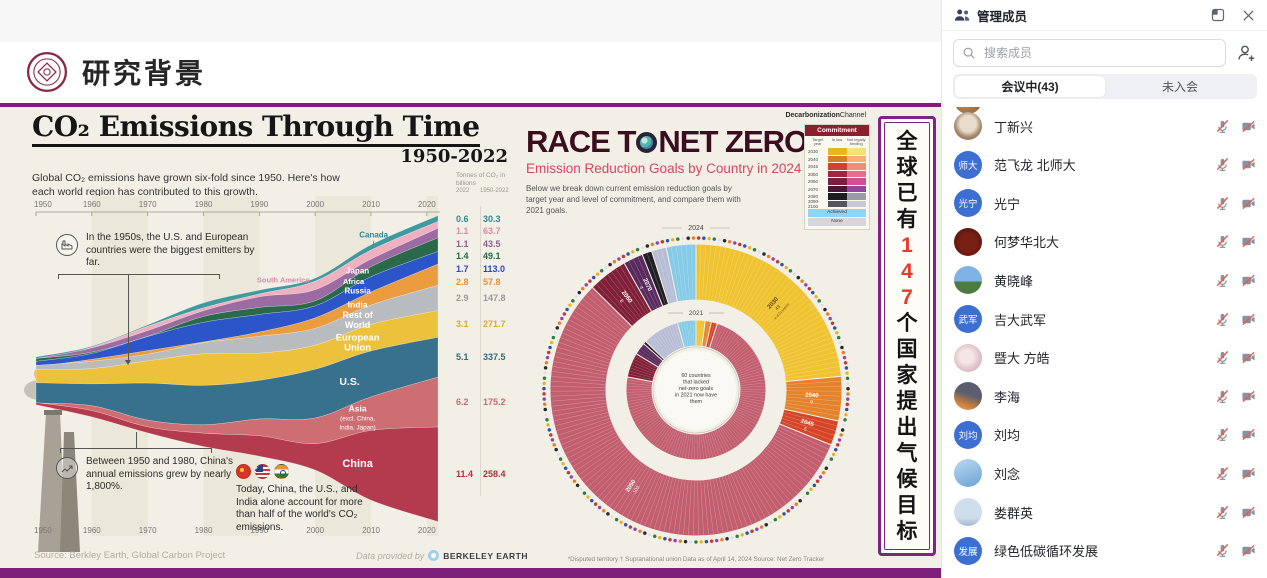  Describe the element at coordinates (1104, 280) in the screenshot. I see `participant-row: 黄晓峰` at that location.